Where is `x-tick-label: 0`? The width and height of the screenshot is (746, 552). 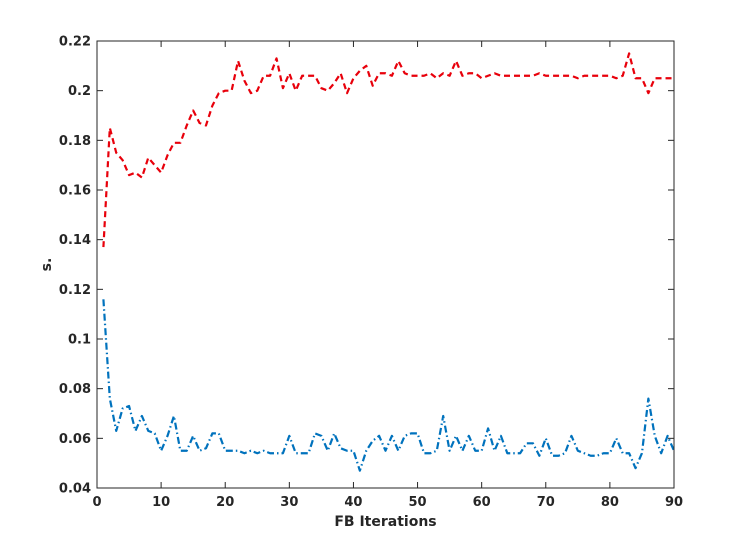
x-tick-label: 0 is located at coordinates (96, 502).